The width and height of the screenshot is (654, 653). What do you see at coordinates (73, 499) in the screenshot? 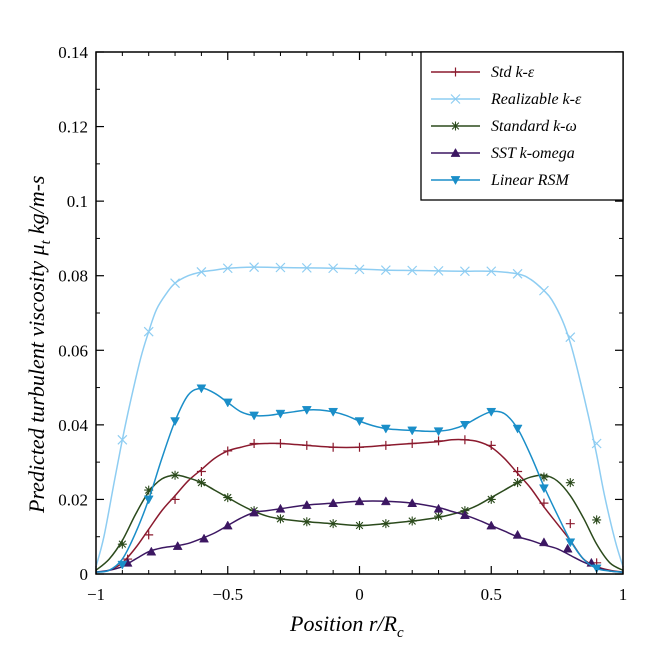
I see `y-tick-label: 0.02` at bounding box center [73, 499].